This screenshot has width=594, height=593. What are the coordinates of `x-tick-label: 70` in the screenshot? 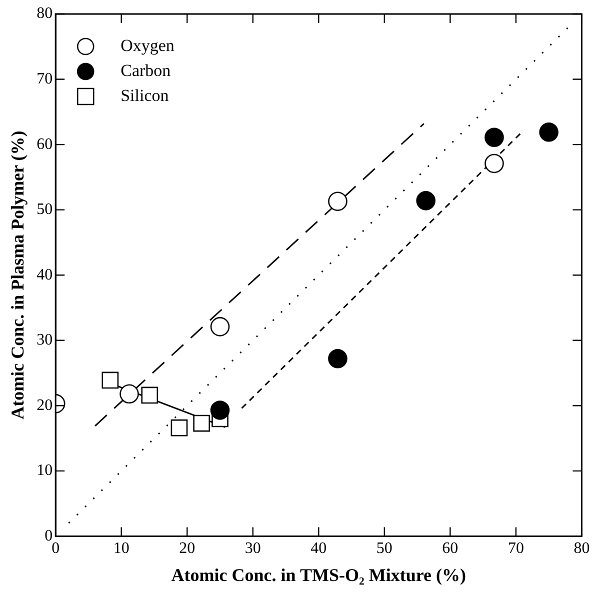 It's located at (516, 549).